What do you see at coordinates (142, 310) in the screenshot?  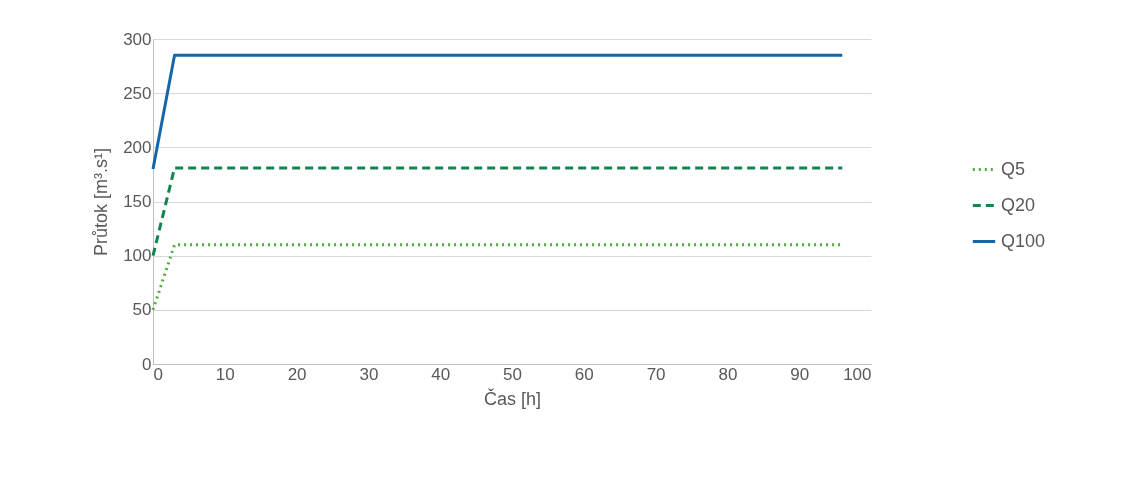 I see `y-tick-label: 50` at bounding box center [142, 310].